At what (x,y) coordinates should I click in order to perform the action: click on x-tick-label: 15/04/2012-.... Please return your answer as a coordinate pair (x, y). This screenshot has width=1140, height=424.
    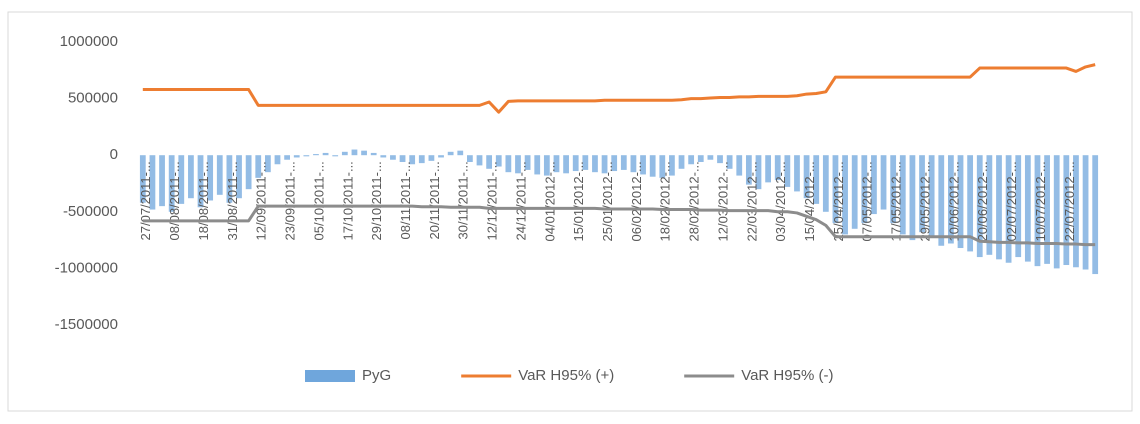
    Looking at the image, I should click on (809, 201).